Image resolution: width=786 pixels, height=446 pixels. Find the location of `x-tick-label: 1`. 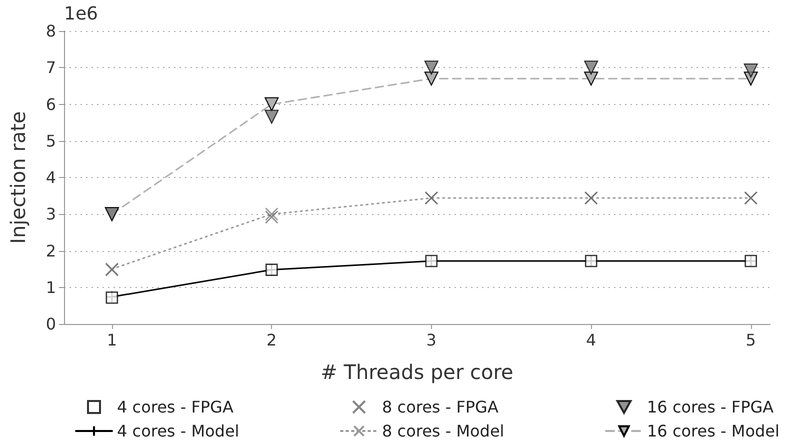

x-tick-label: 1 is located at coordinates (112, 340).